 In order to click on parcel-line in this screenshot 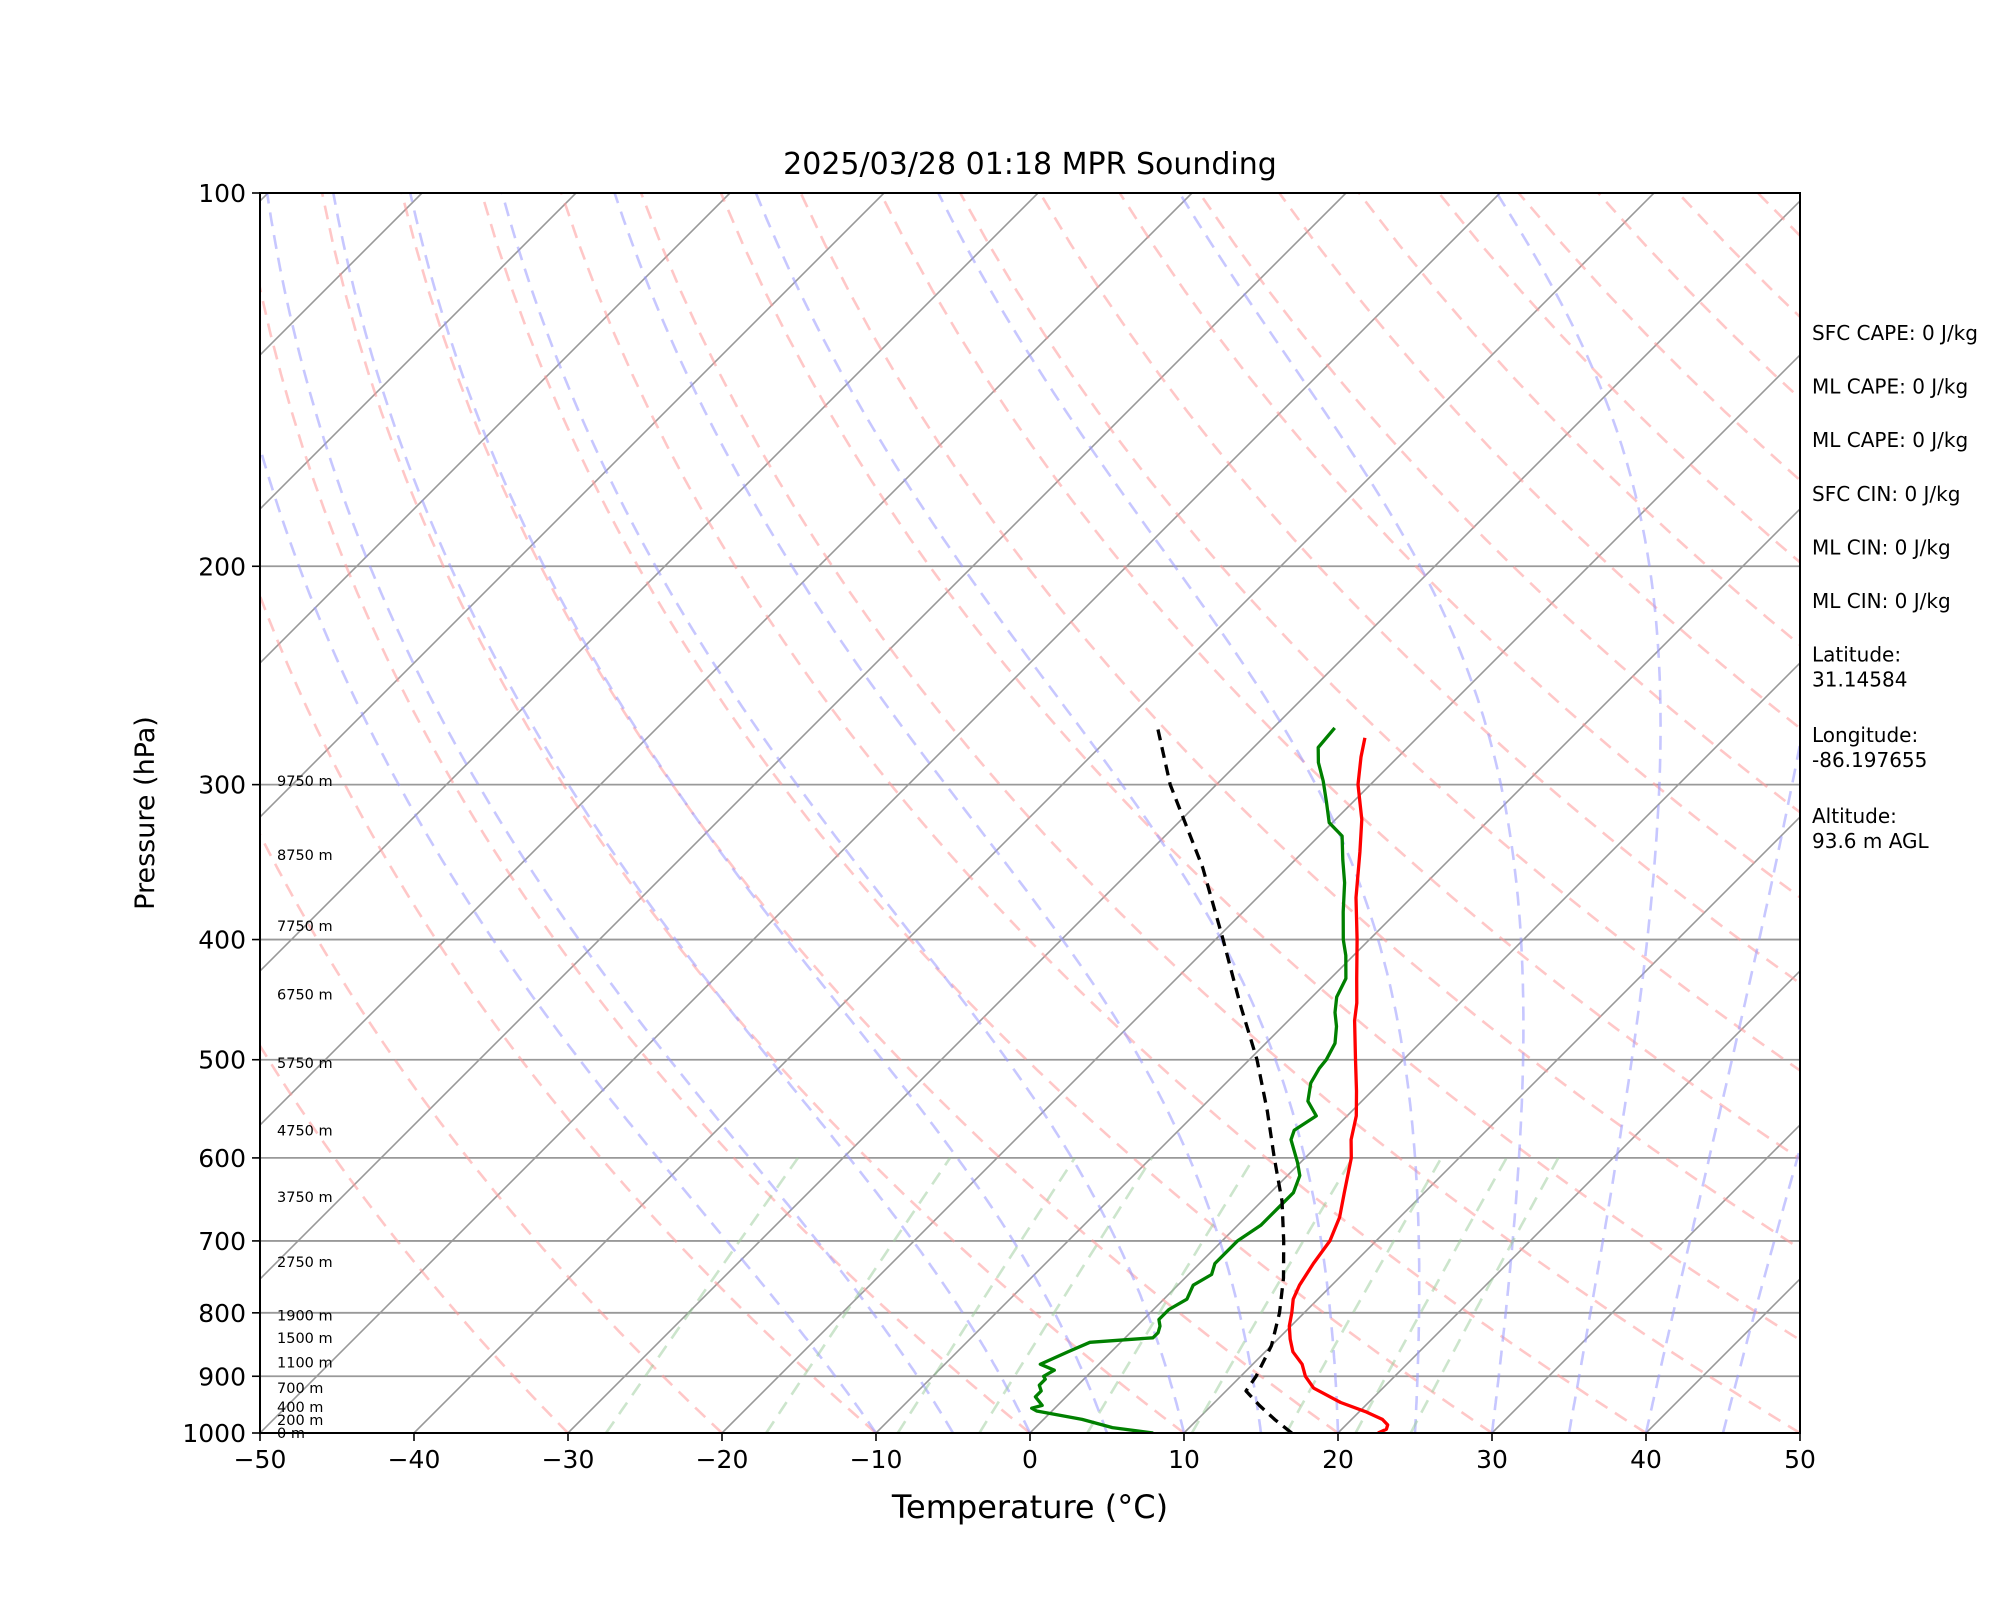, I will do `click(1224, 1080)`.